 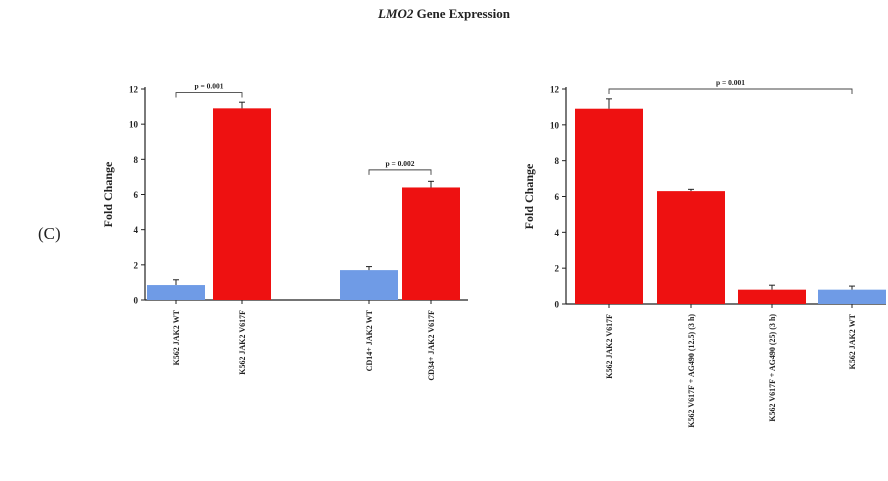 What do you see at coordinates (136, 301) in the screenshot?
I see `left-y-tick-label: 0` at bounding box center [136, 301].